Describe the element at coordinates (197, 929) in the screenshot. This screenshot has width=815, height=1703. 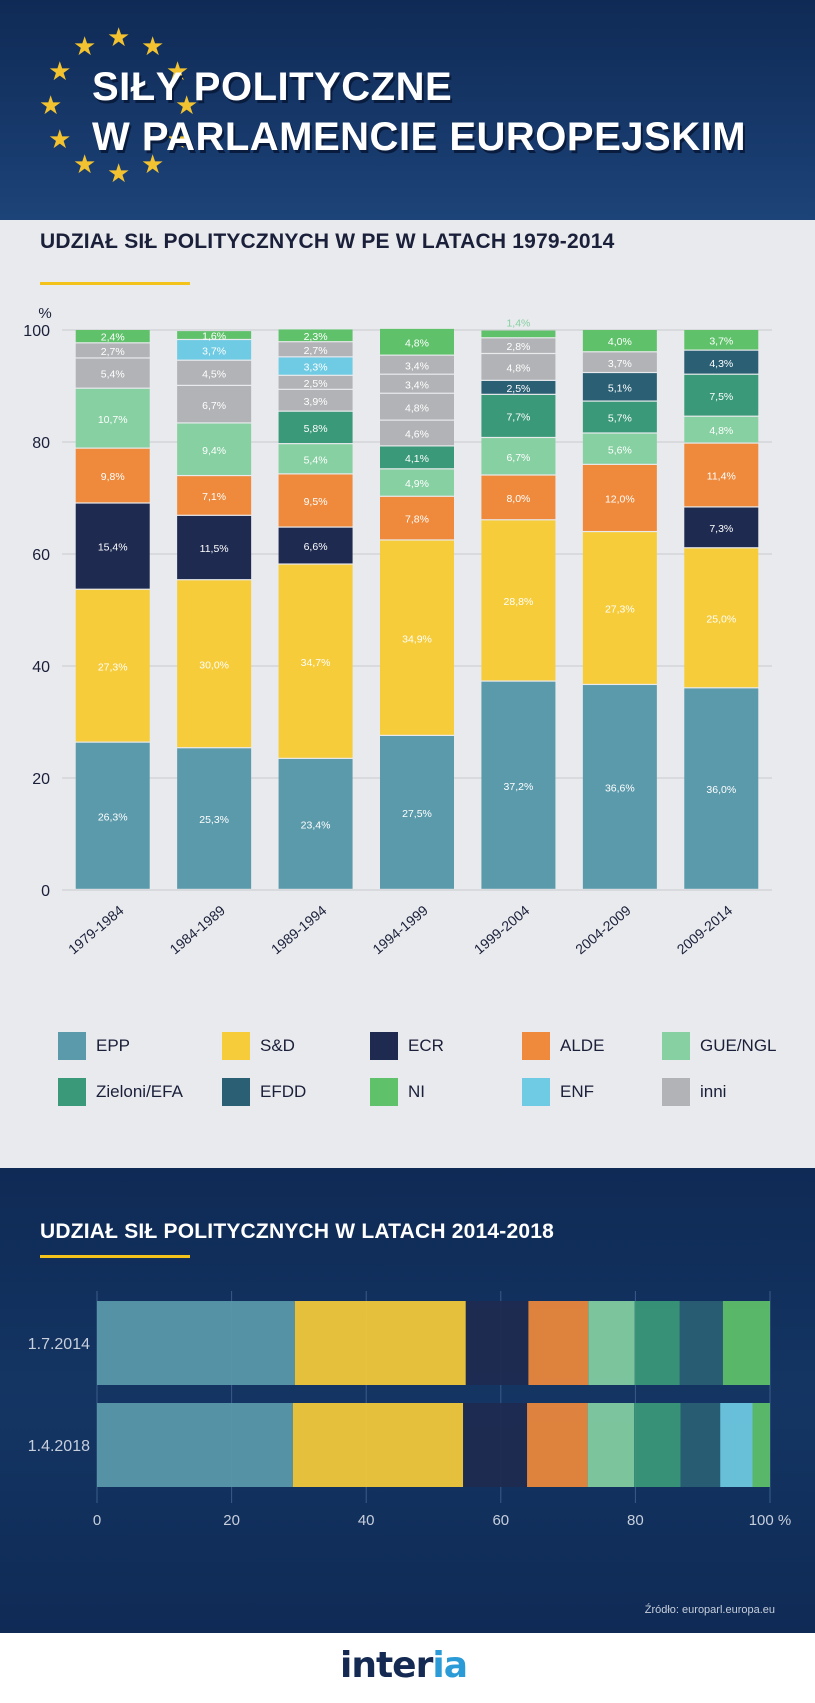
I see `x-tick-label: 1984-1989` at that location.